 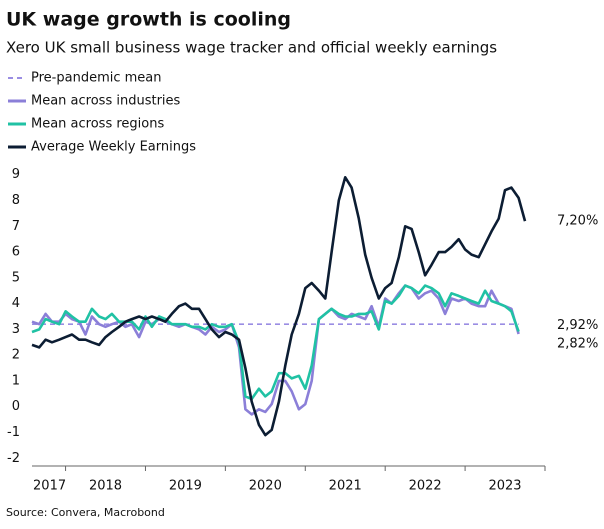 What do you see at coordinates (16, 406) in the screenshot?
I see `y-tick-label: 0` at bounding box center [16, 406].